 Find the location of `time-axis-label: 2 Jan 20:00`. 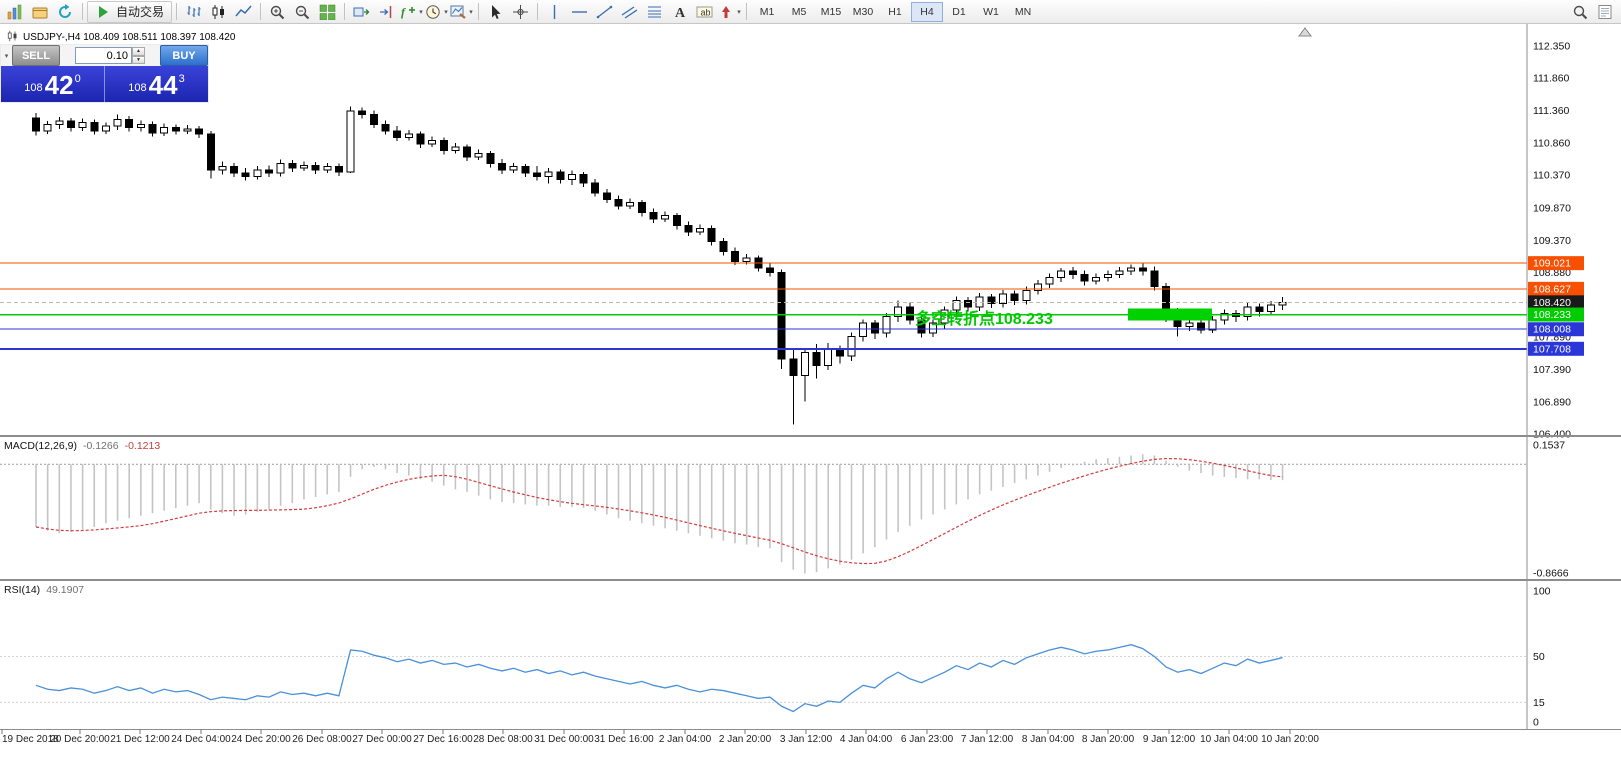

time-axis-label: 2 Jan 20:00 is located at coordinates (745, 739).